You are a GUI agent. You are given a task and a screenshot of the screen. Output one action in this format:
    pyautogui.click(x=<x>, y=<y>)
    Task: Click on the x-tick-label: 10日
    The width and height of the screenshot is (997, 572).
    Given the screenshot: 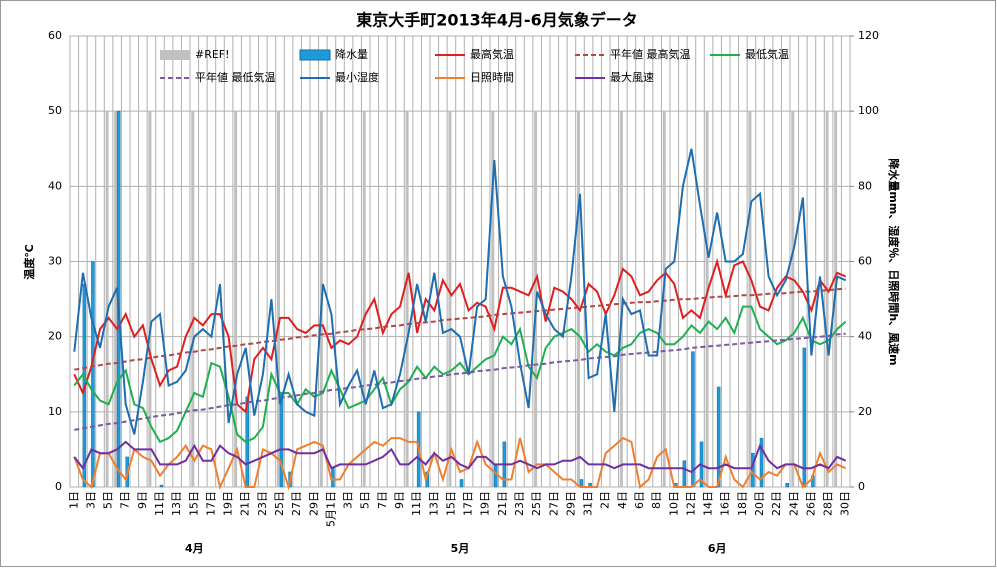 What is the action you would take?
    pyautogui.click(x=673, y=503)
    